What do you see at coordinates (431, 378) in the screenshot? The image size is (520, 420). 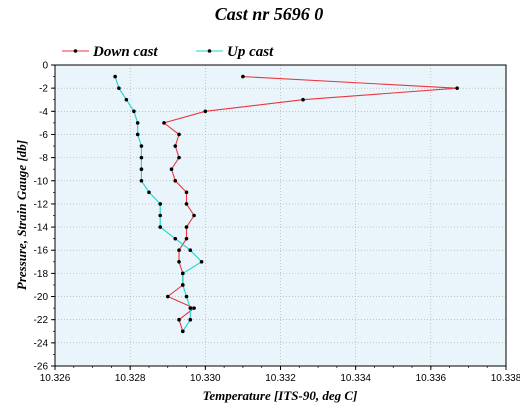 I see `x-tick-label: 10.336` at bounding box center [431, 378].